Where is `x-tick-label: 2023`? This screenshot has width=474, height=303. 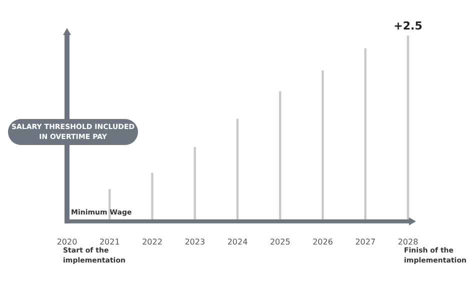
x-tick-label: 2023 is located at coordinates (195, 241).